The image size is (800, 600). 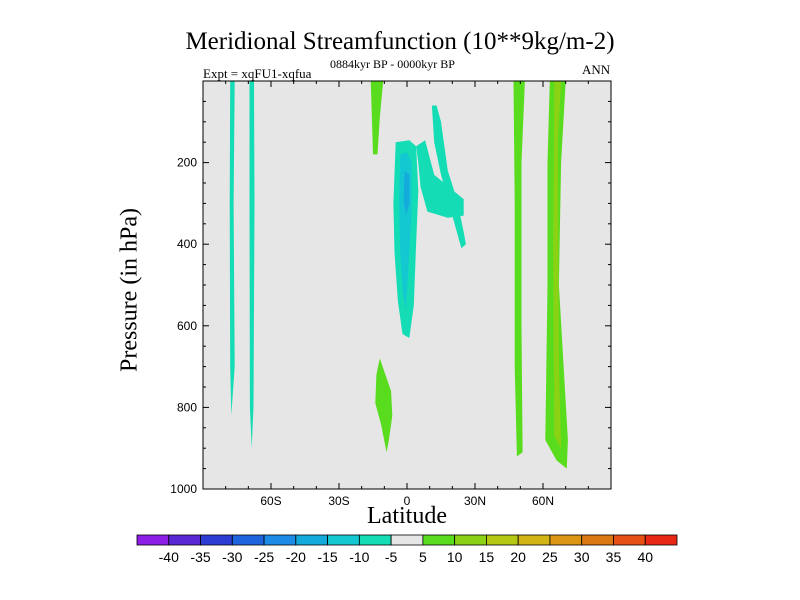 What do you see at coordinates (232, 248) in the screenshot?
I see `s-high-lat-neg-band` at bounding box center [232, 248].